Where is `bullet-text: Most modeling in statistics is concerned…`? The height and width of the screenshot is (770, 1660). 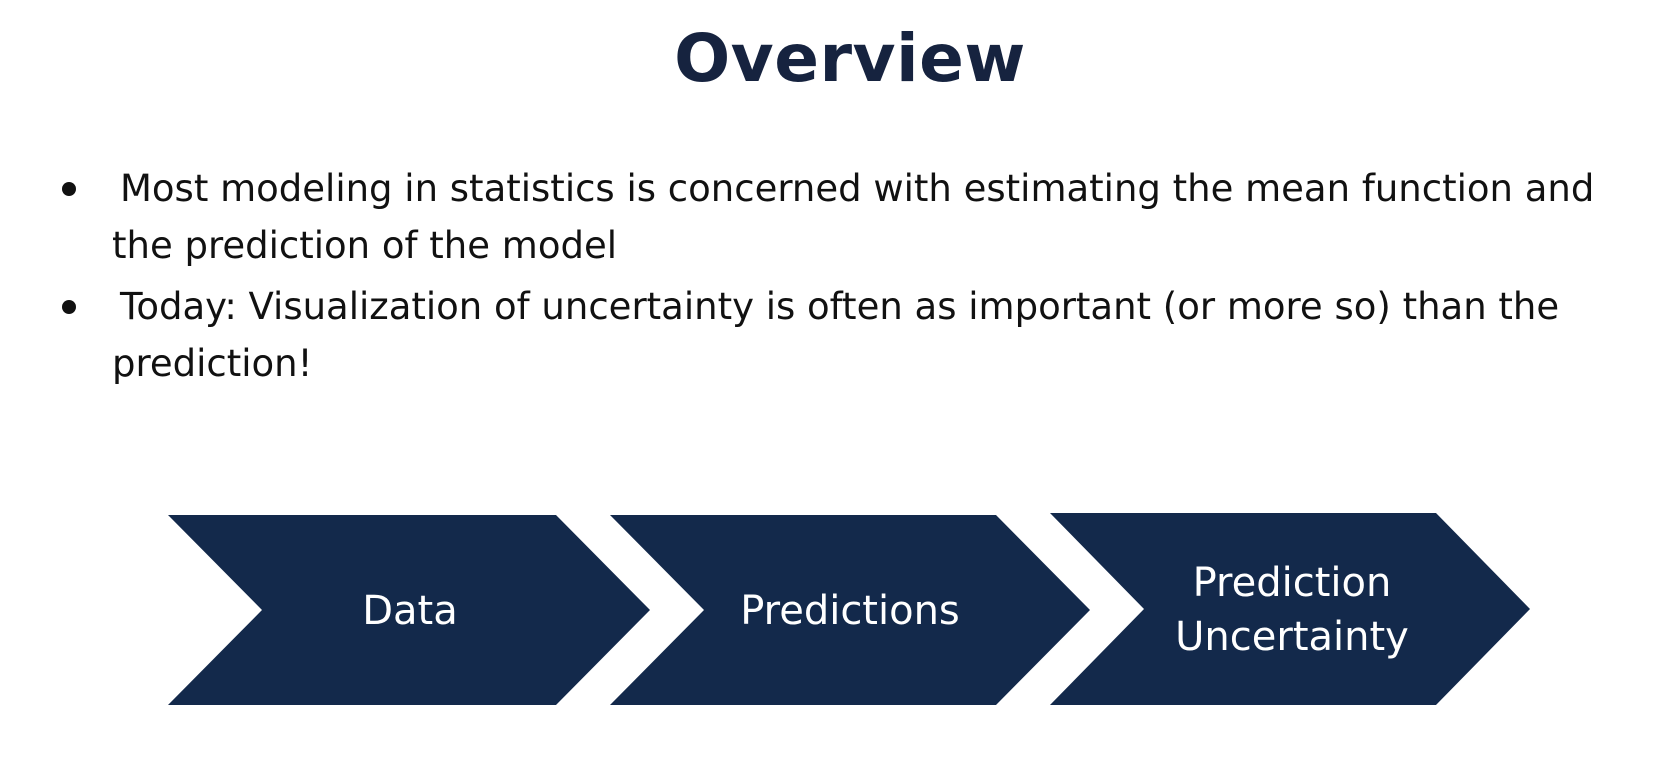 bullet-text: Most modeling in statistics is concerned… is located at coordinates (853, 217).